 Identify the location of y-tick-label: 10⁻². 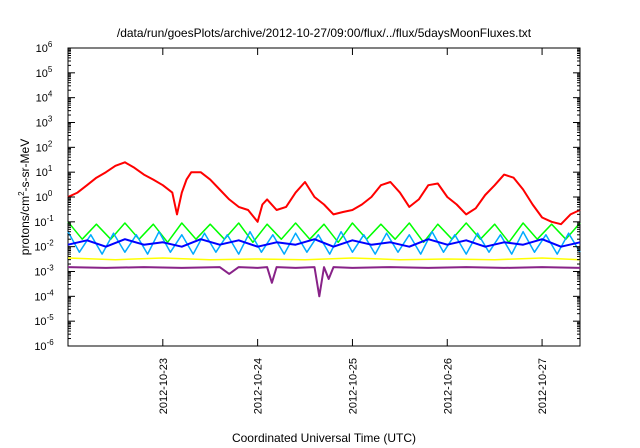
(44, 246).